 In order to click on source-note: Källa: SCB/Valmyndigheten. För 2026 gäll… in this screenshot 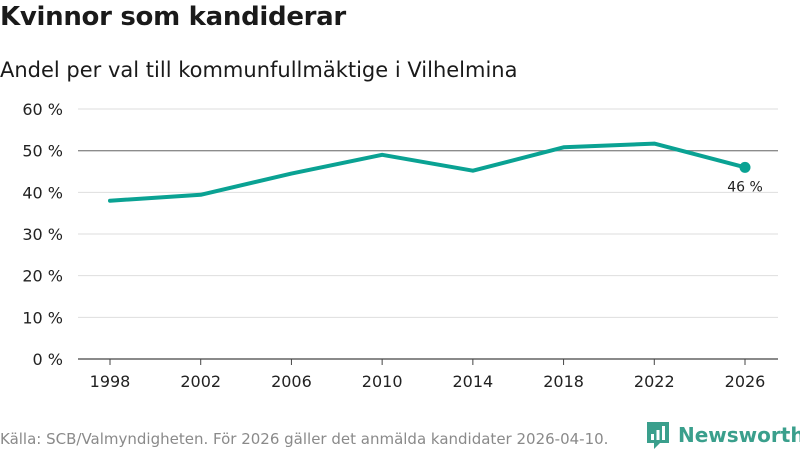, I will do `click(304, 439)`.